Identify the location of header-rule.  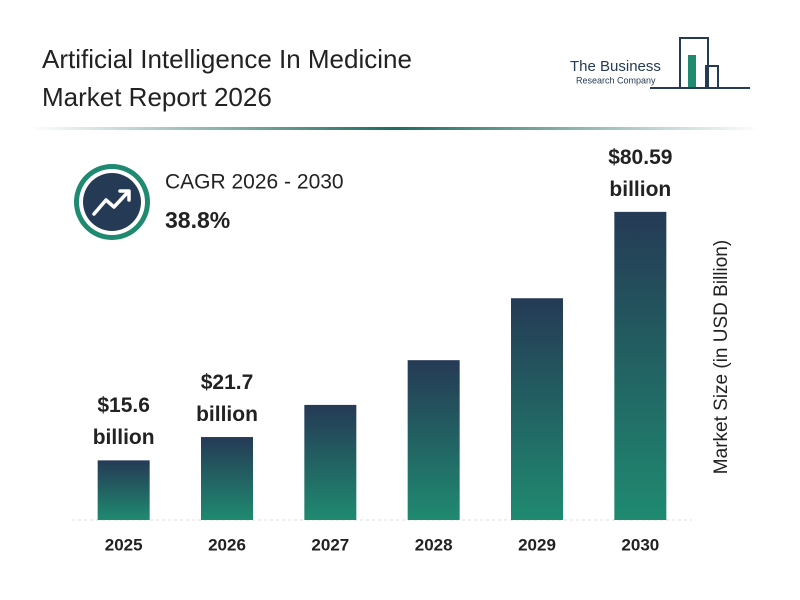
(395, 128).